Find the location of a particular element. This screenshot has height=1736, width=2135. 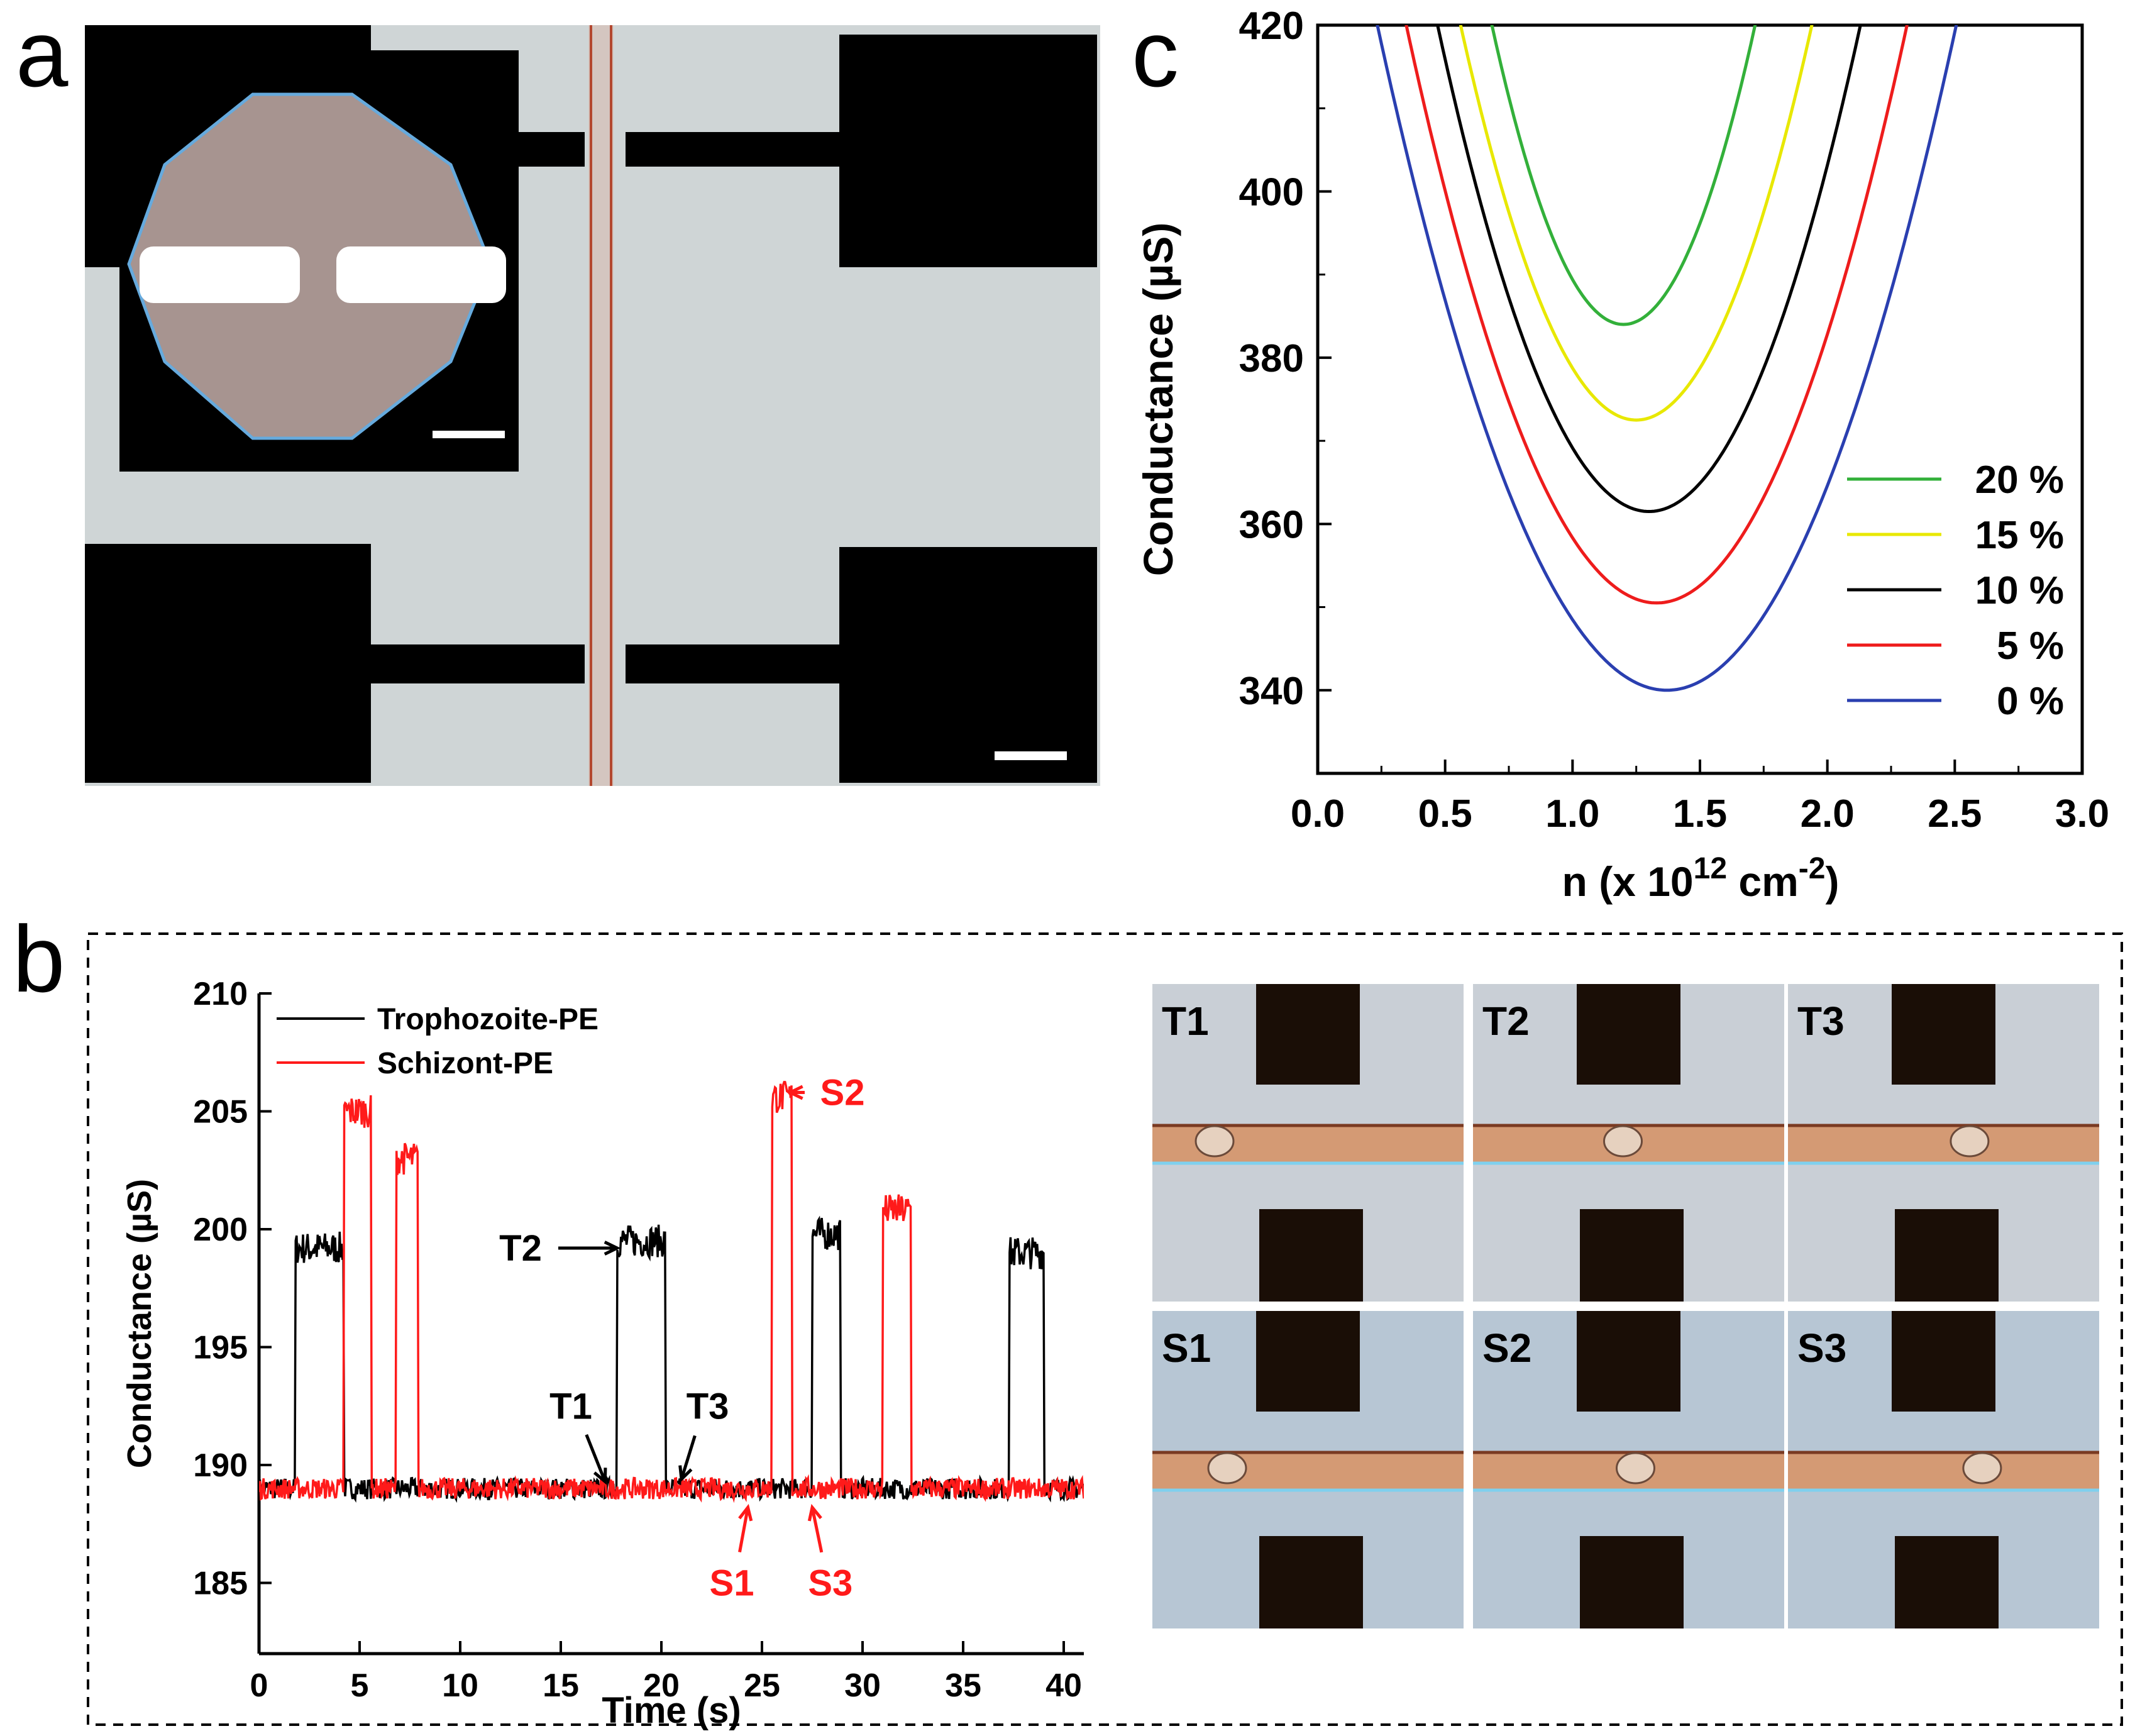

tile-label-s2: S2 is located at coordinates (1507, 1348).